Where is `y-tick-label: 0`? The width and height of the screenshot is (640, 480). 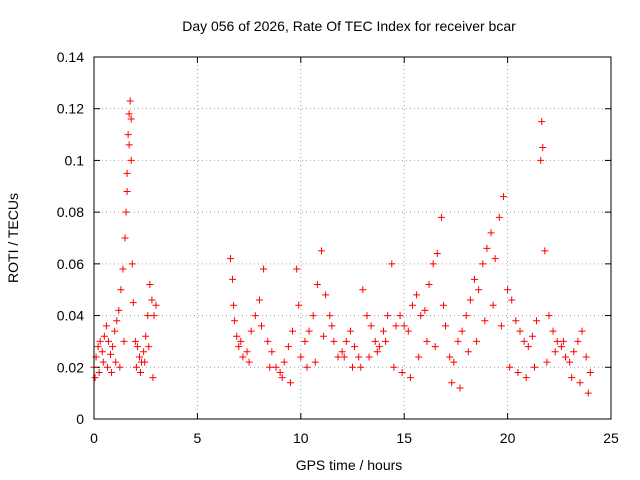 y-tick-label: 0 is located at coordinates (80, 419).